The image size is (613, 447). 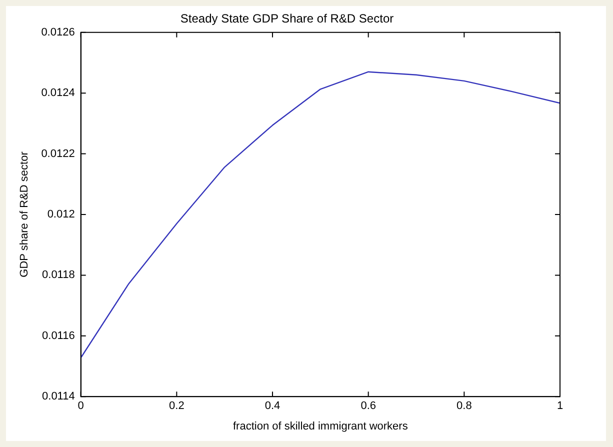 What do you see at coordinates (320, 426) in the screenshot?
I see `x-axis-title: fraction of skilled immigrant workers` at bounding box center [320, 426].